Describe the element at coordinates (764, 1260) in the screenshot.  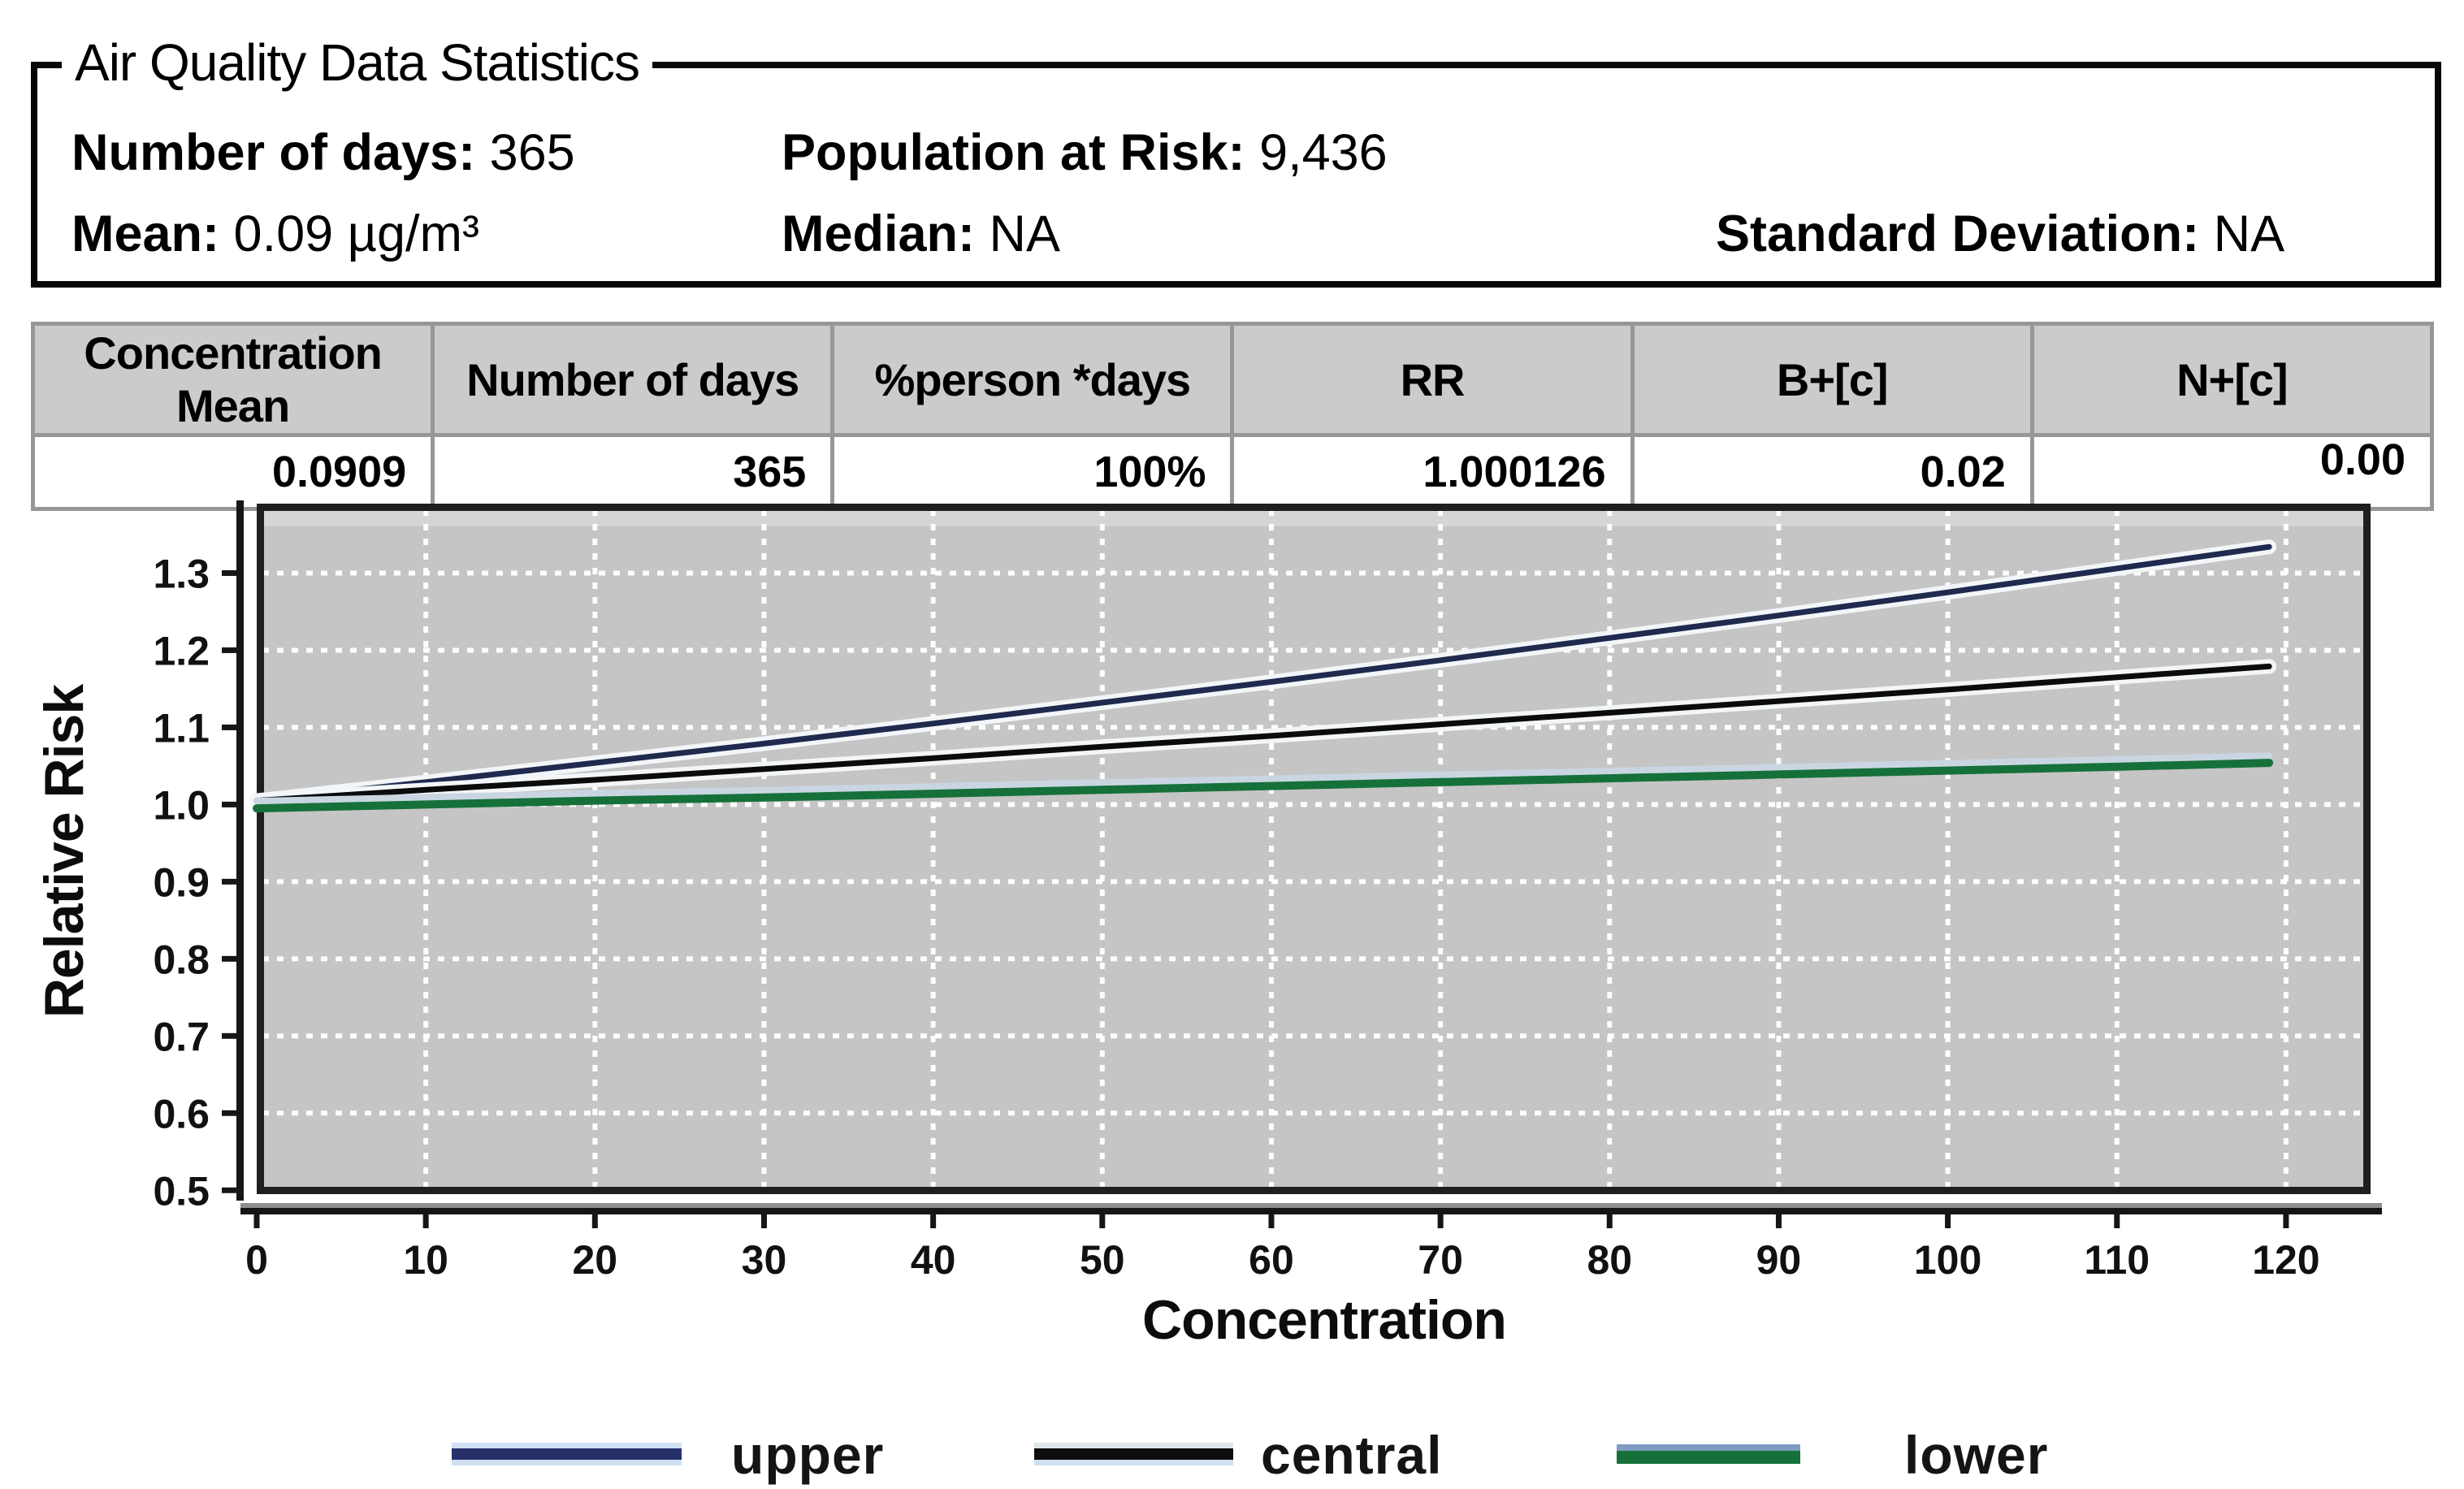
I see `x-tick-label: 30` at that location.